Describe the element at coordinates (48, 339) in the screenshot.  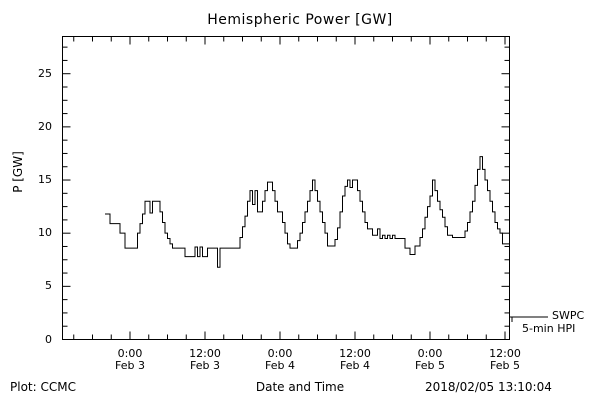
I see `y-tick-label: 0` at that location.